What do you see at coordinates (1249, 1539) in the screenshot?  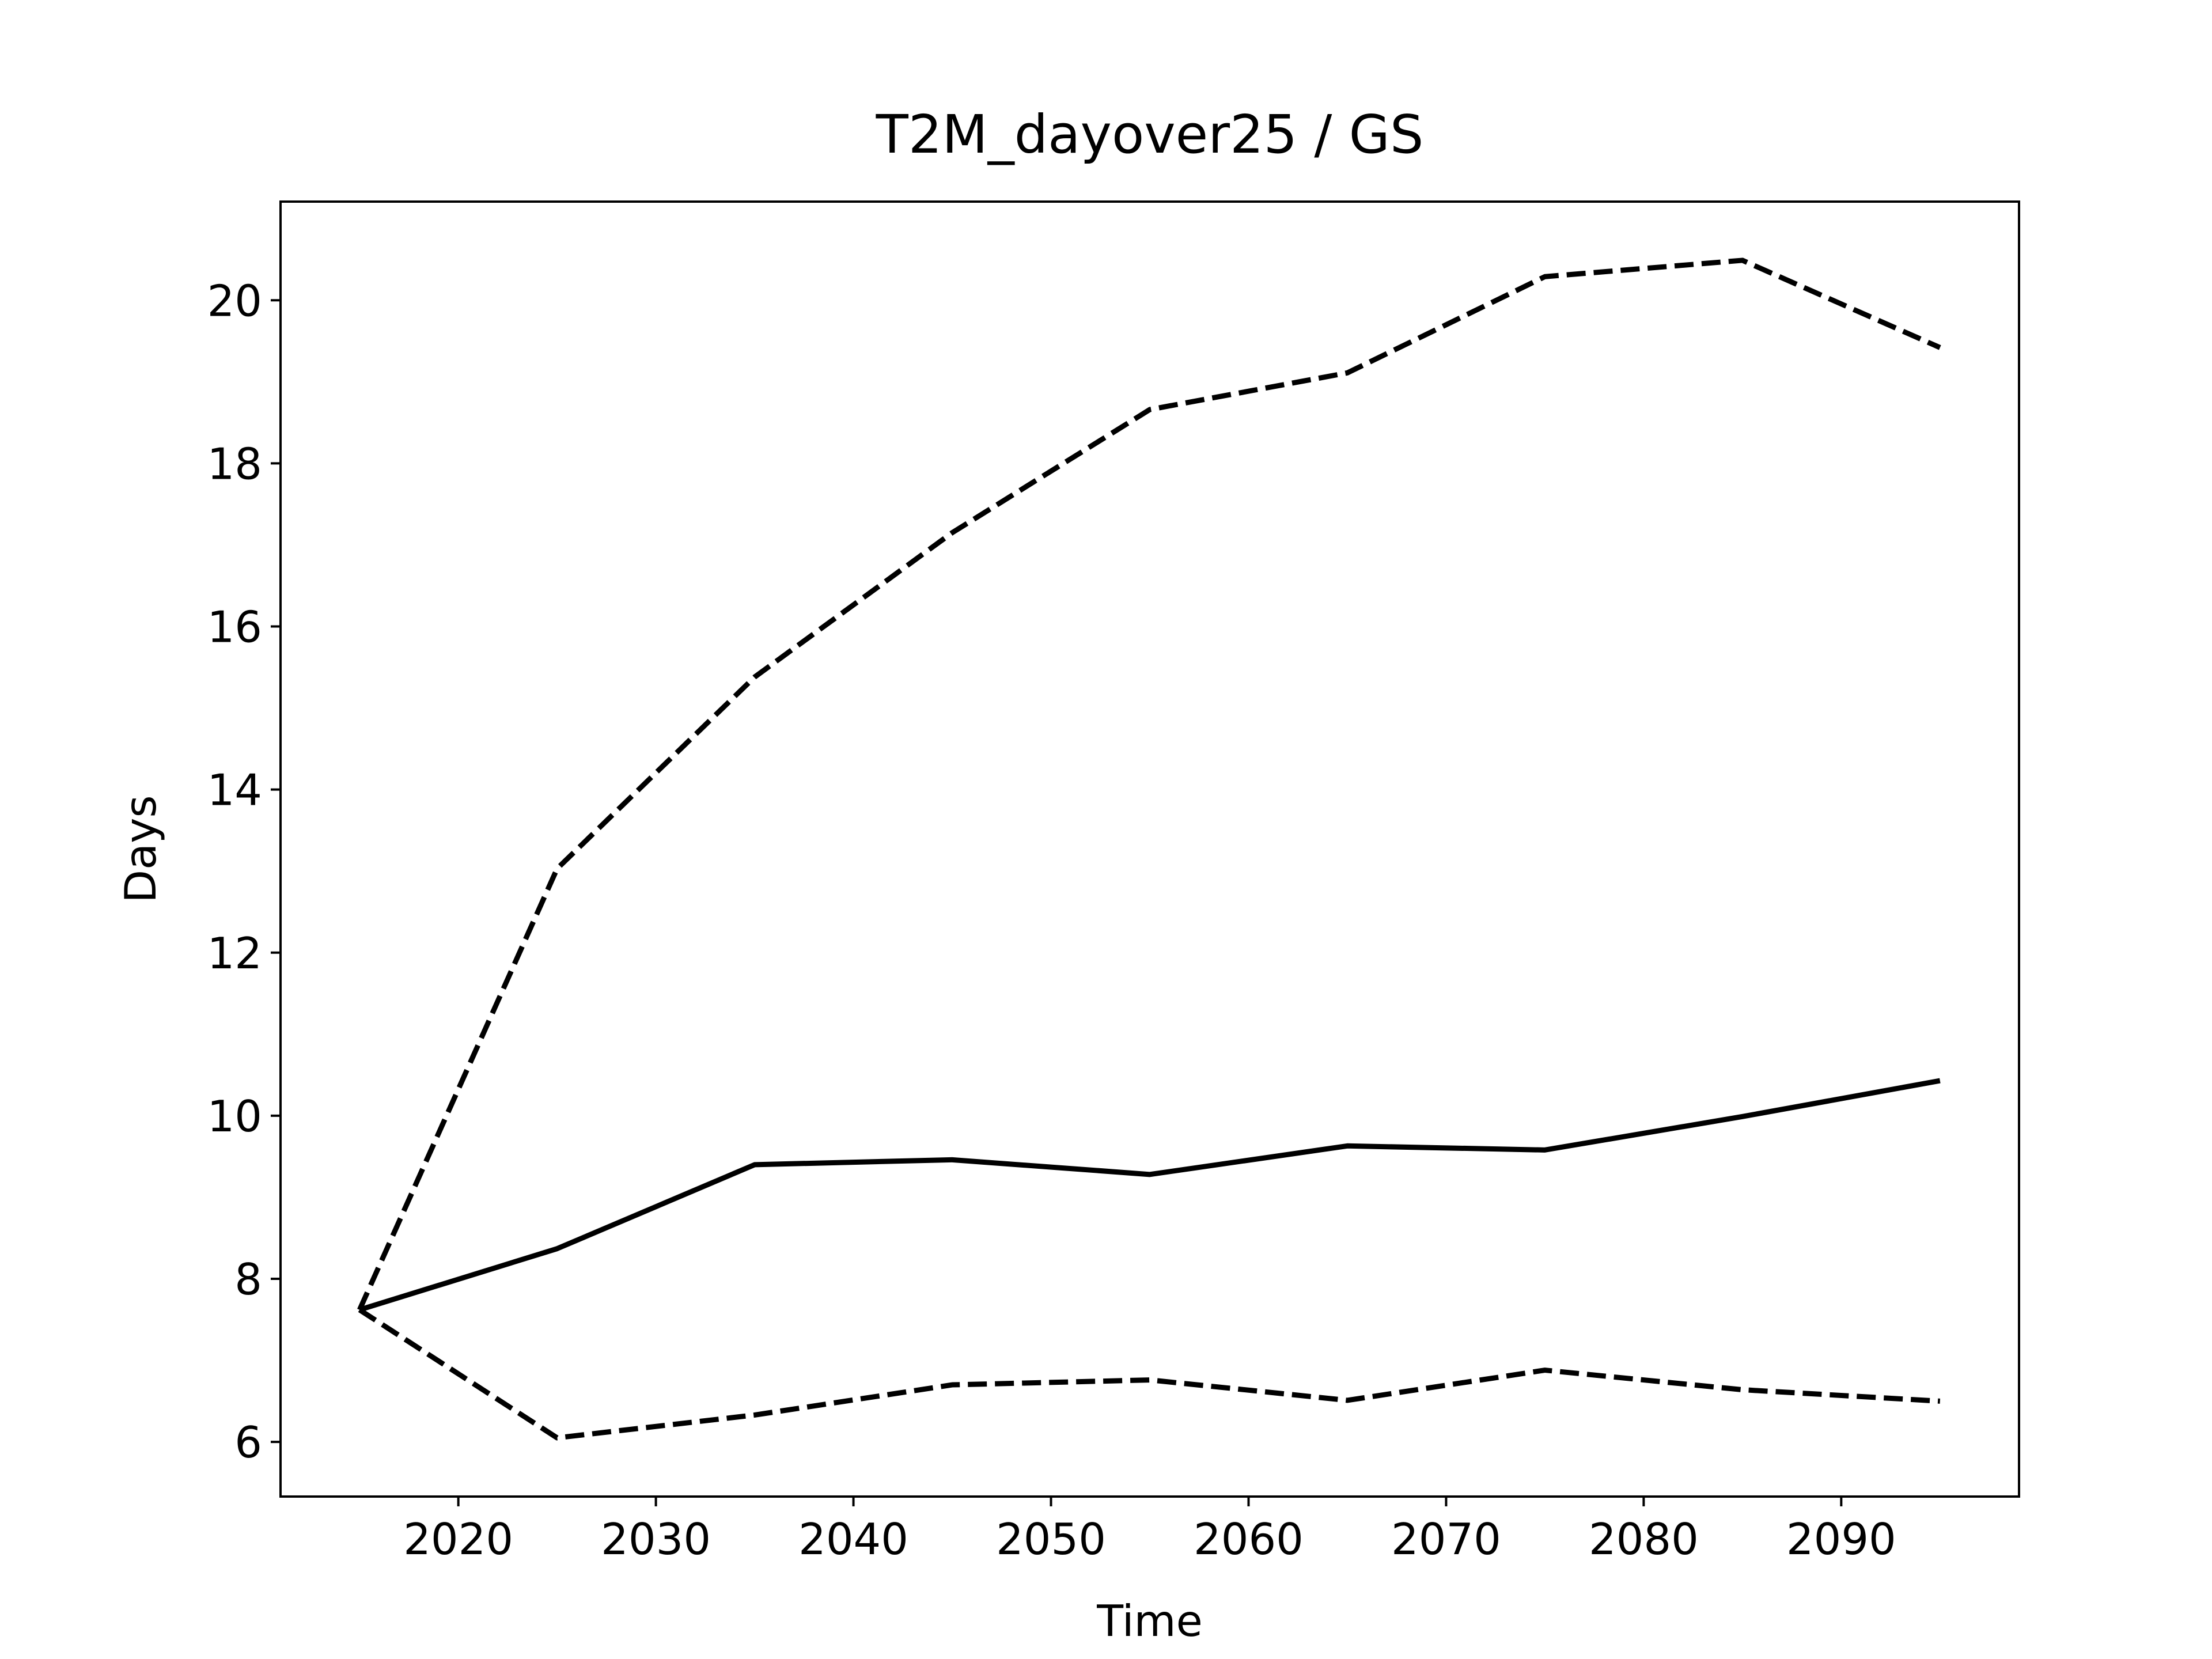 I see `x-tick-label: 2060` at bounding box center [1249, 1539].